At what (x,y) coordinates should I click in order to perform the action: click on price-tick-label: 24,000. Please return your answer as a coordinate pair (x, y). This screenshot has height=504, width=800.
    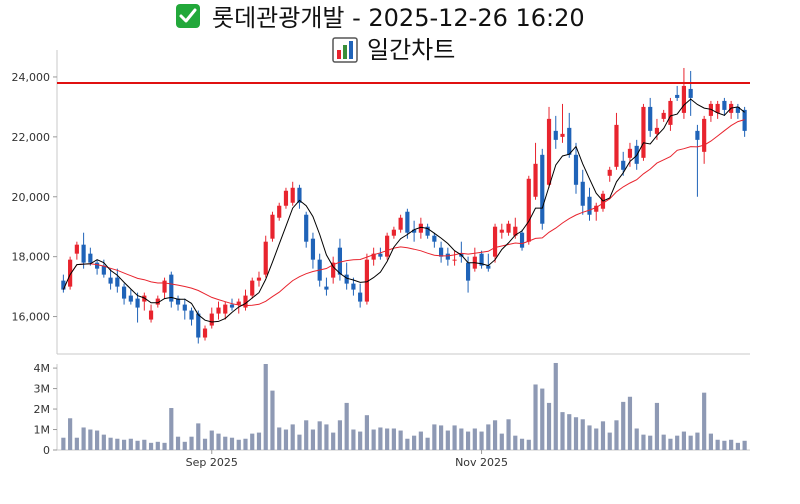
    Looking at the image, I should click on (31, 77).